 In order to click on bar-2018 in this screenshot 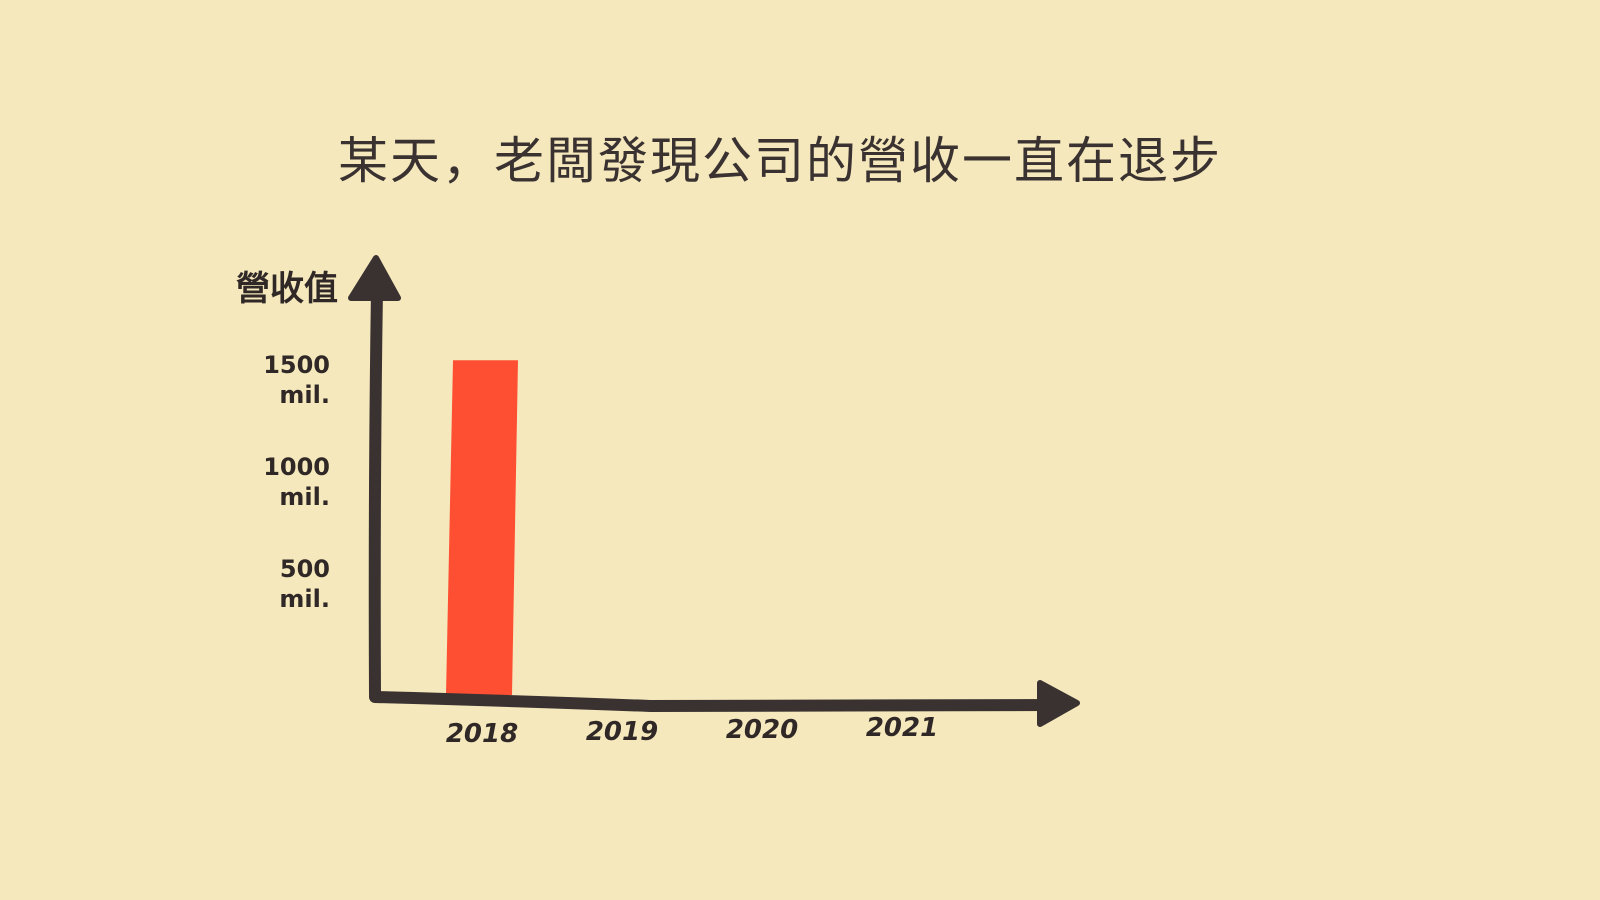, I will do `click(482, 527)`.